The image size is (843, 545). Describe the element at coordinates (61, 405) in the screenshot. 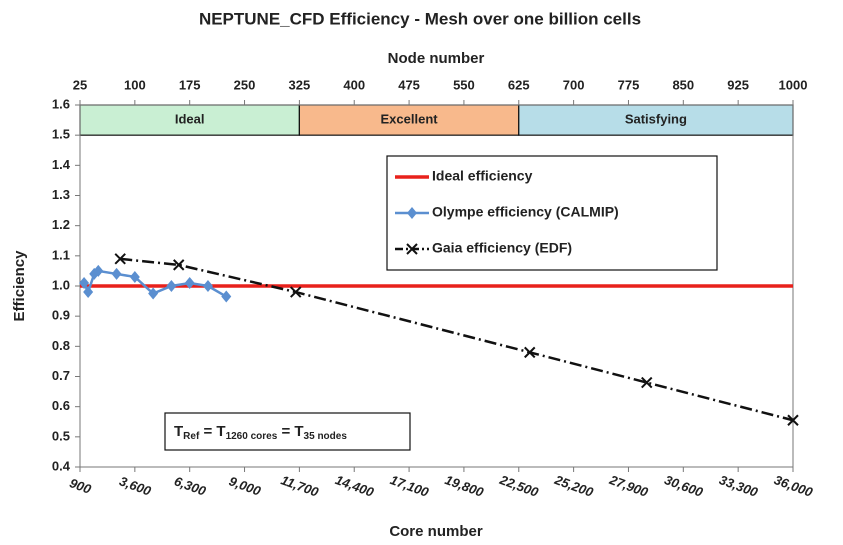

I see `y-tick-label: 0.6` at that location.